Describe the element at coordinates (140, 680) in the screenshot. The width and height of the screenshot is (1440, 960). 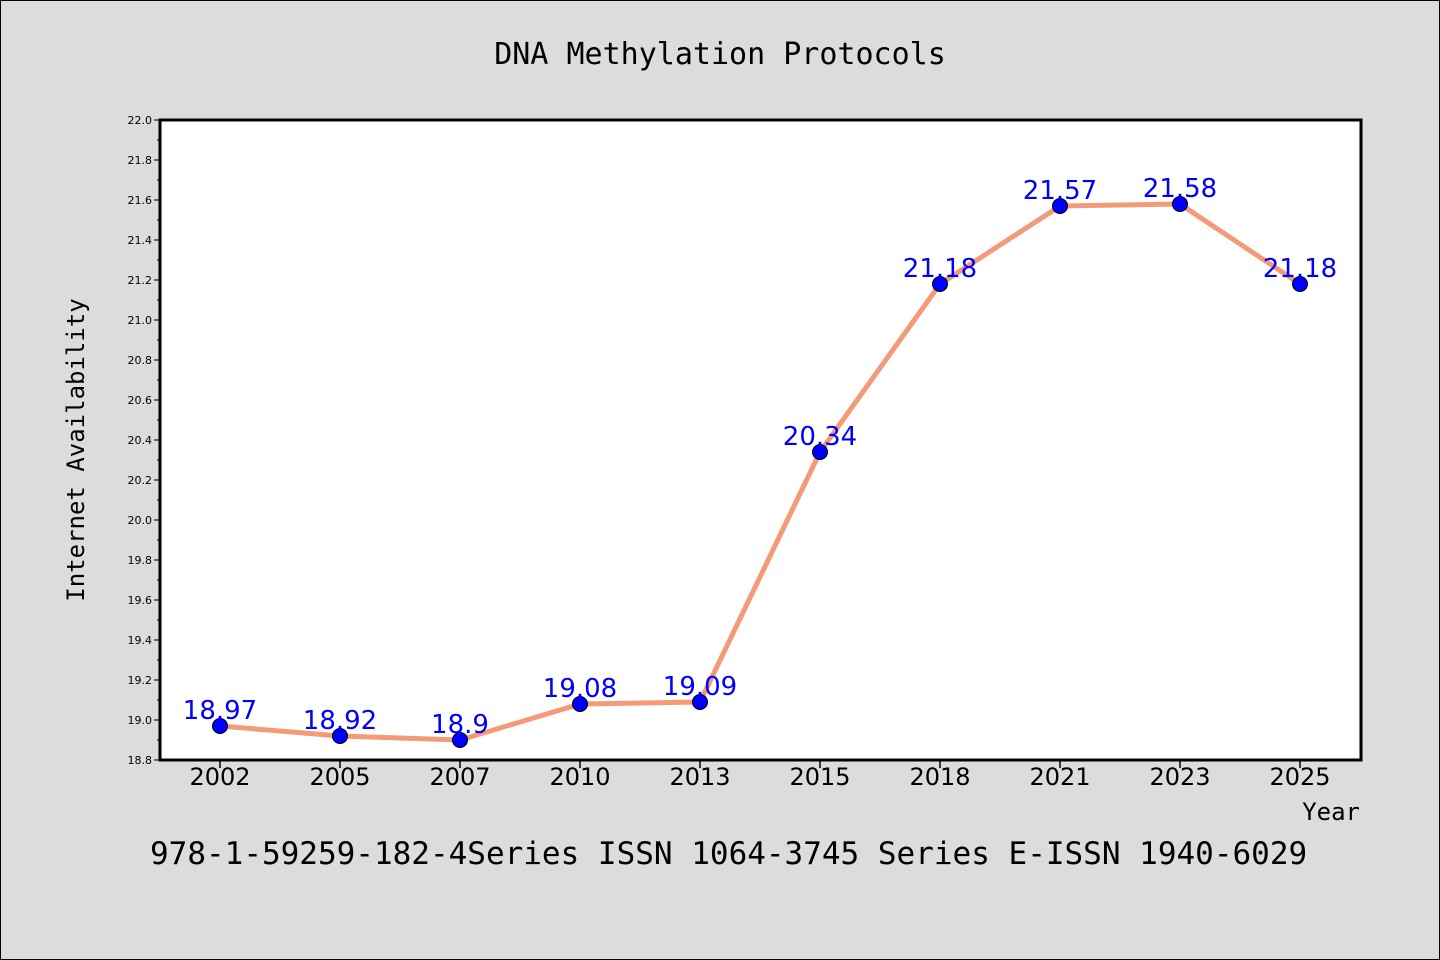
I see `y-tick-label: 19.2` at that location.